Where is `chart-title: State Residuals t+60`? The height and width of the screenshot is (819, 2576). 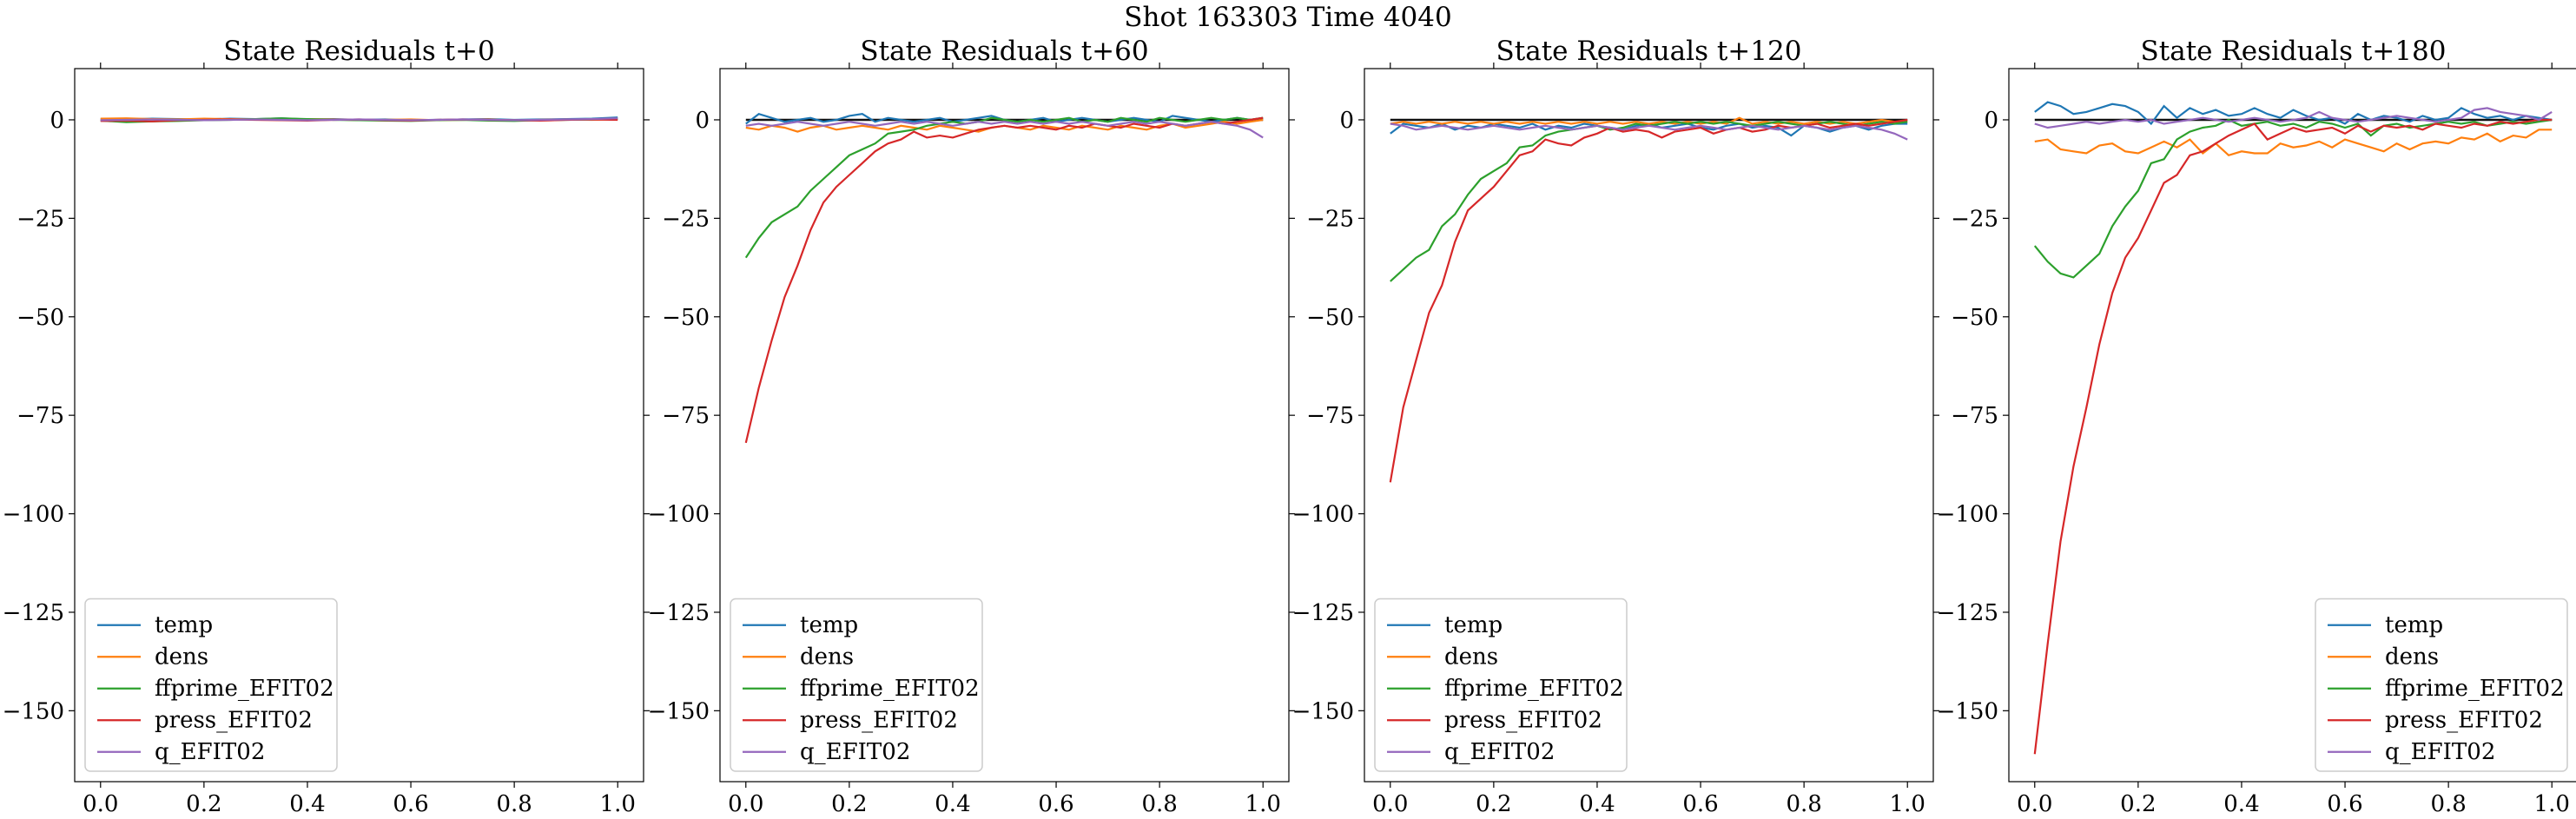
chart-title: State Residuals t+60 is located at coordinates (1004, 51).